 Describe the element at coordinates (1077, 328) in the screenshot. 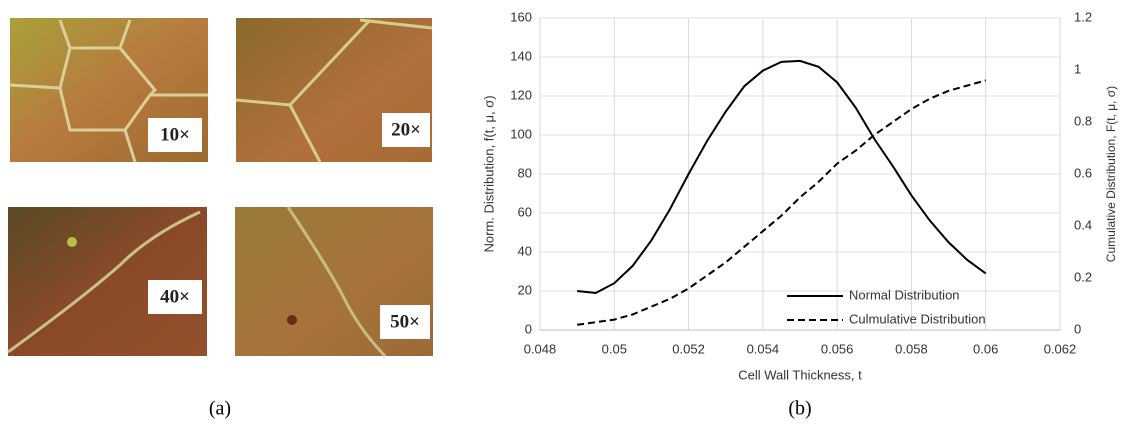

I see `y2-tick-label: 0` at that location.